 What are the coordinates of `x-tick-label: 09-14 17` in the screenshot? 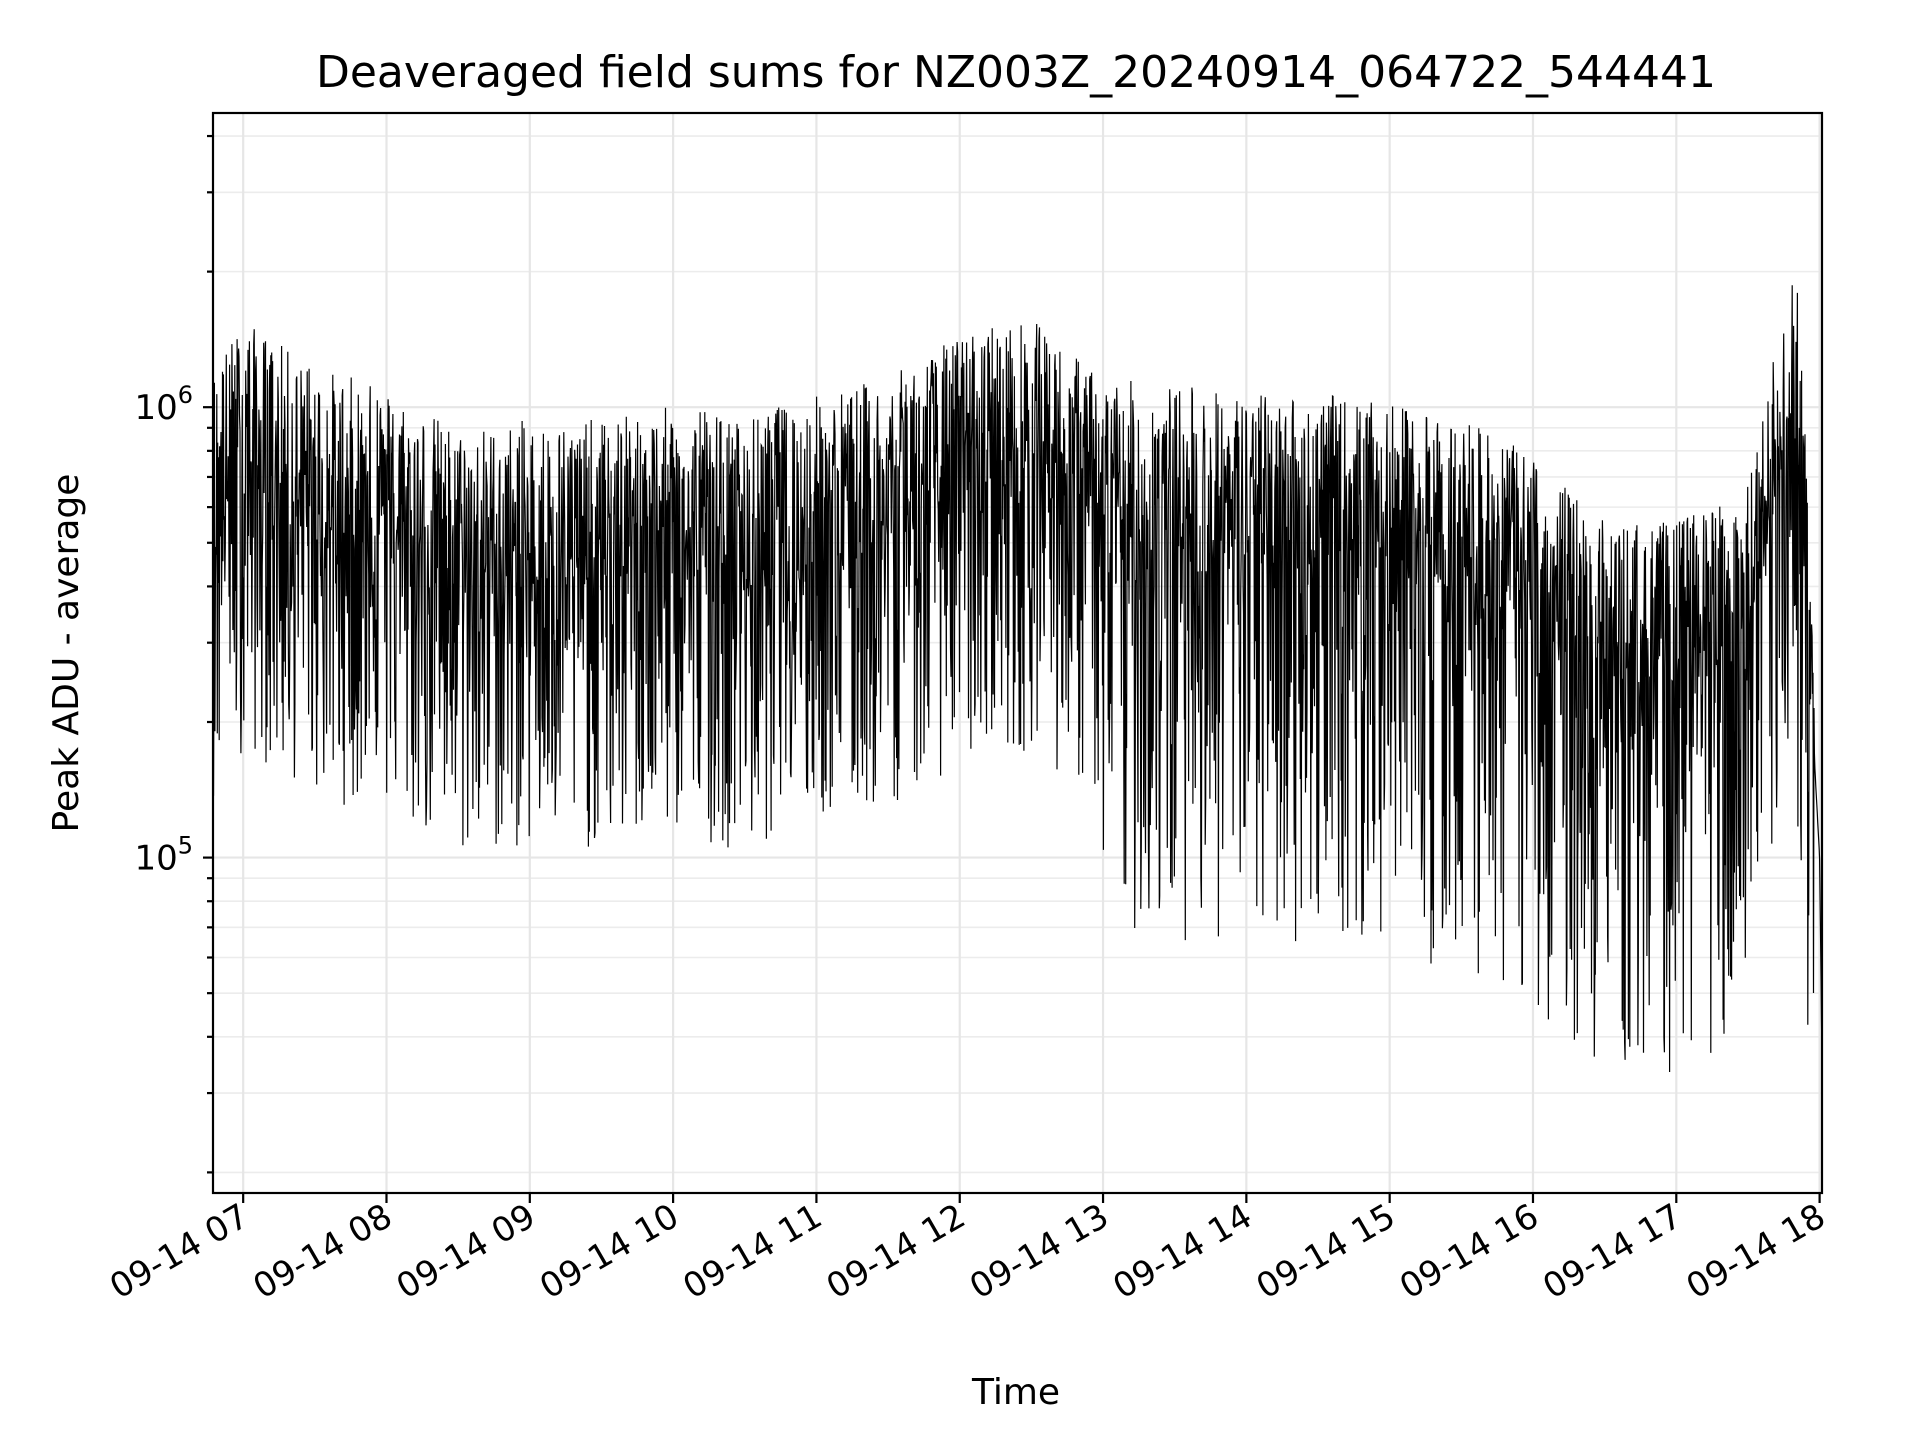 It's located at (1612, 1251).